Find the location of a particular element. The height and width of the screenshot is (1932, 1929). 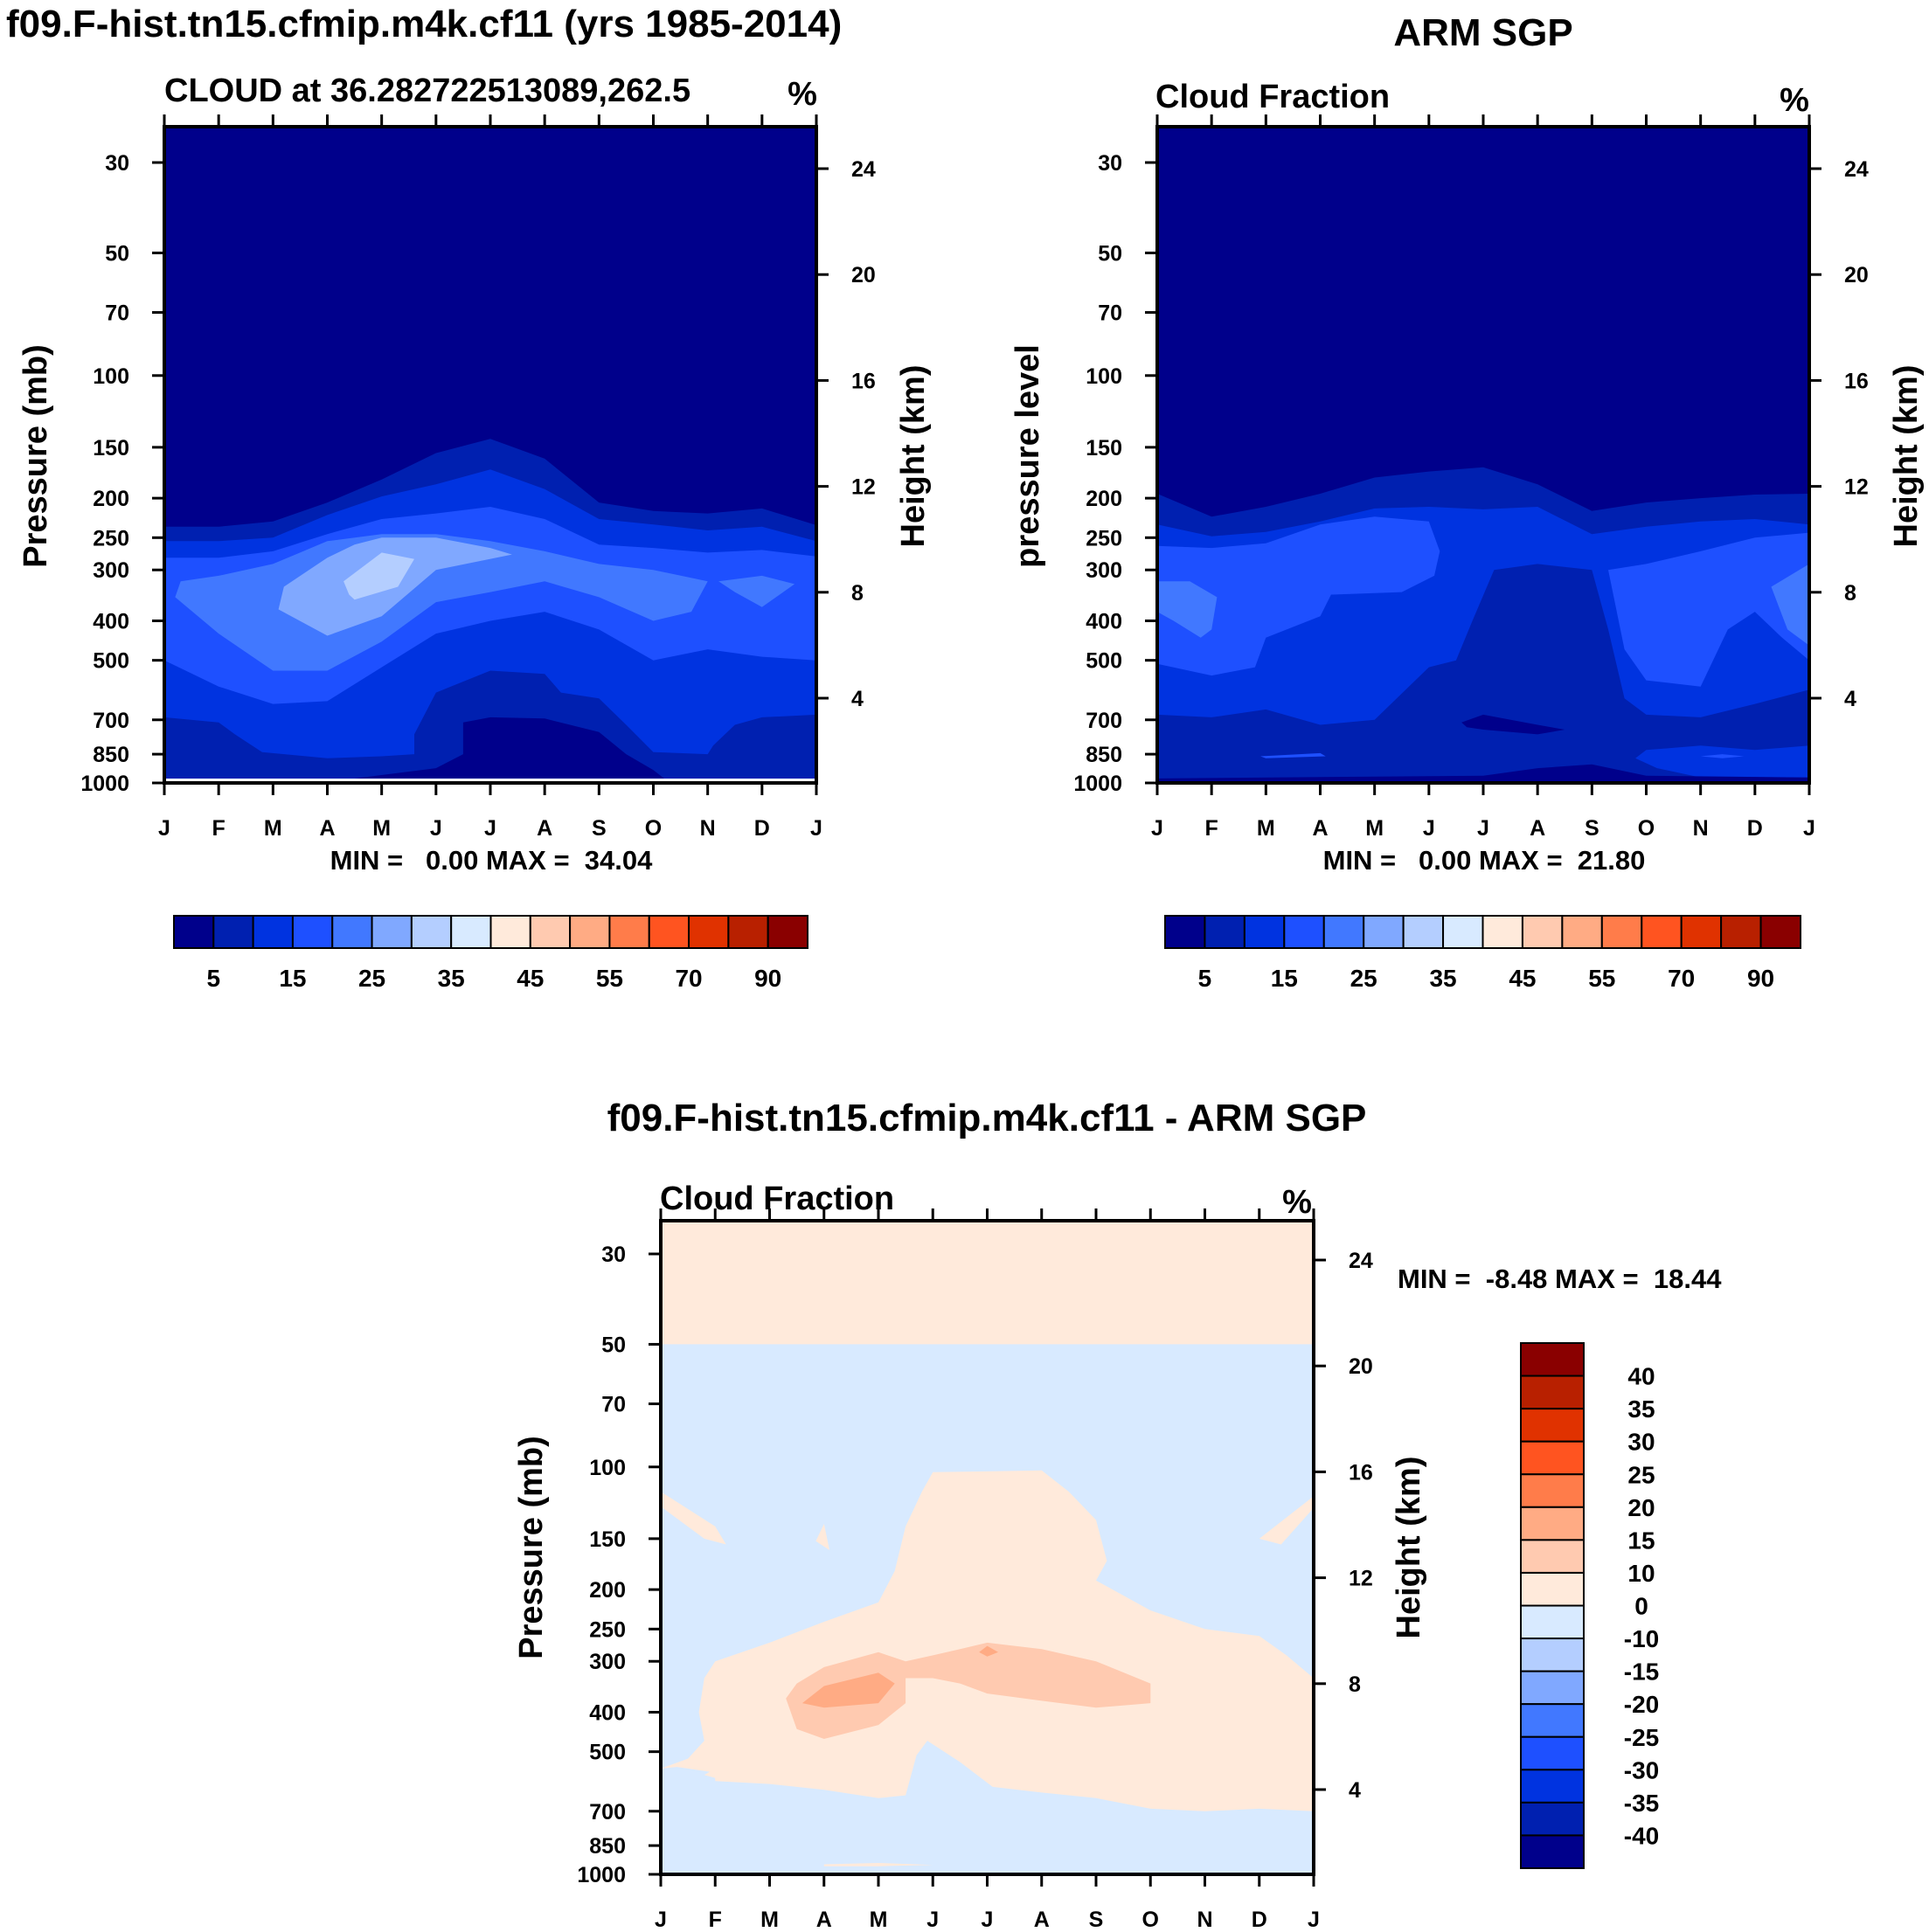

y-tick-label: 1000 is located at coordinates (104, 784).